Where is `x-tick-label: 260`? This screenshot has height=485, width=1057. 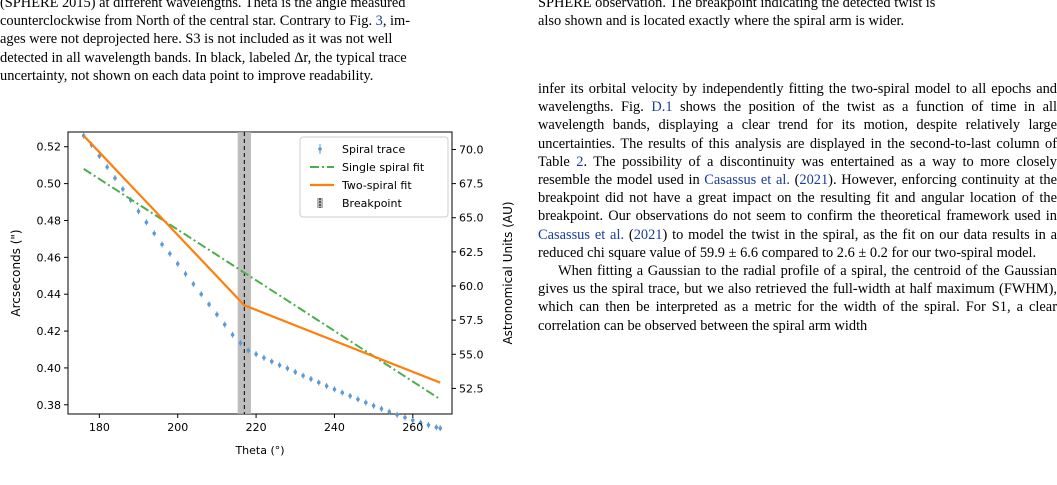 x-tick-label: 260 is located at coordinates (412, 427).